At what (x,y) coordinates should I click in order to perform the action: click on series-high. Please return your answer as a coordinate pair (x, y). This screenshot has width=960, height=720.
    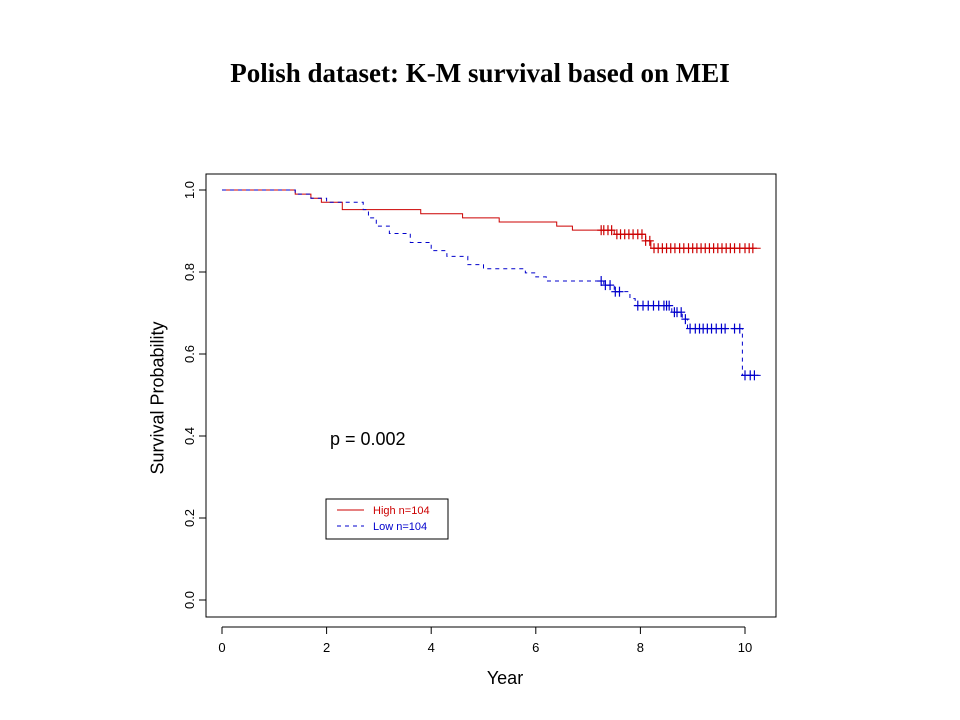
    Looking at the image, I should click on (491, 221).